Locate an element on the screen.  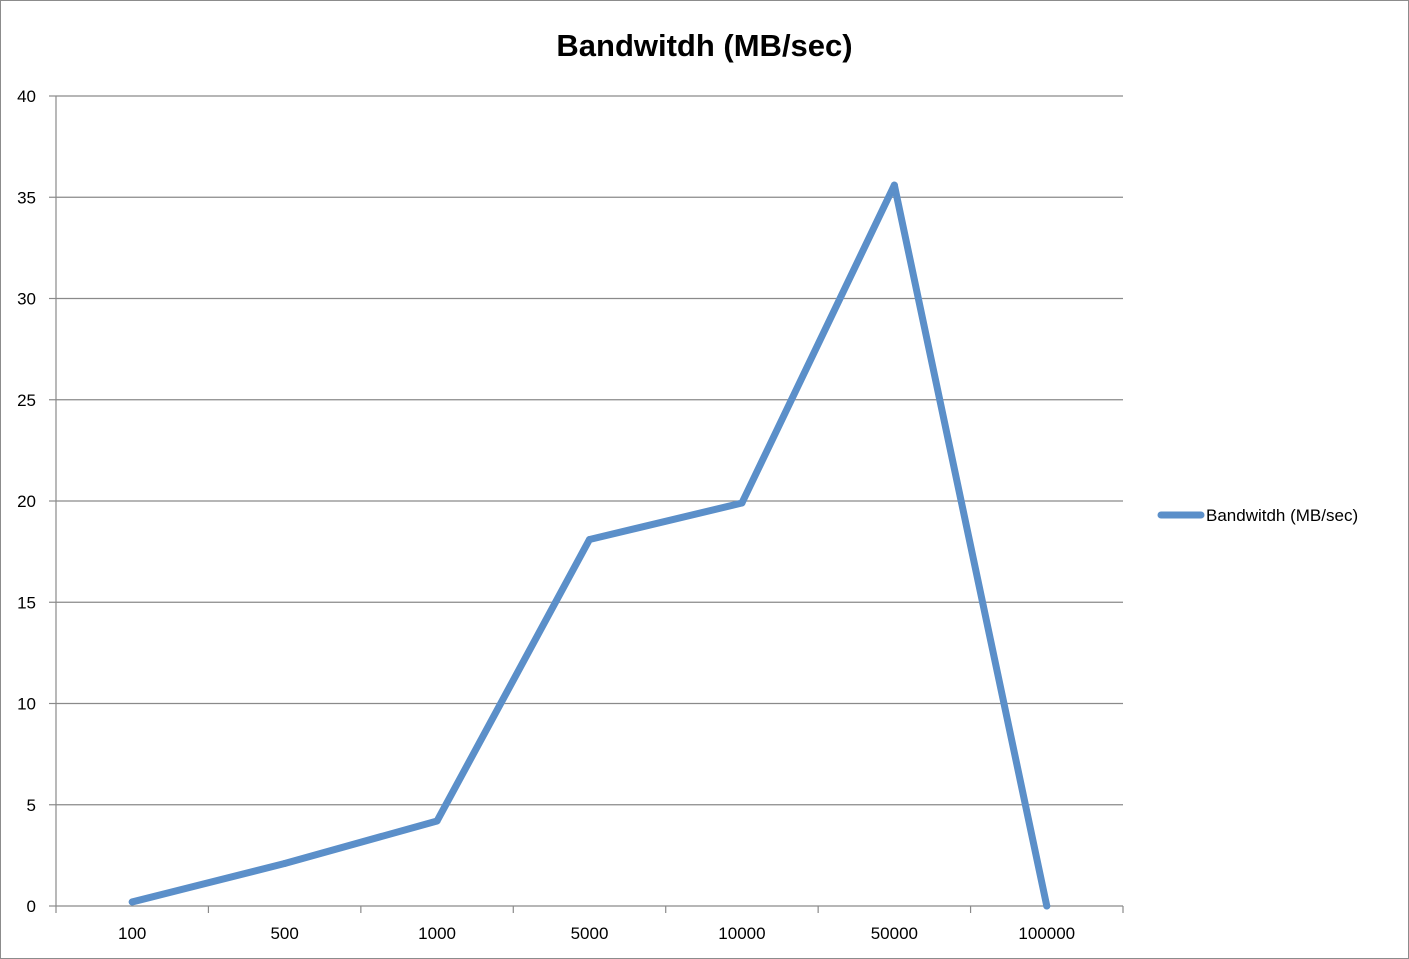
legend-label: Bandwitdh (MB/sec) is located at coordinates (1282, 515).